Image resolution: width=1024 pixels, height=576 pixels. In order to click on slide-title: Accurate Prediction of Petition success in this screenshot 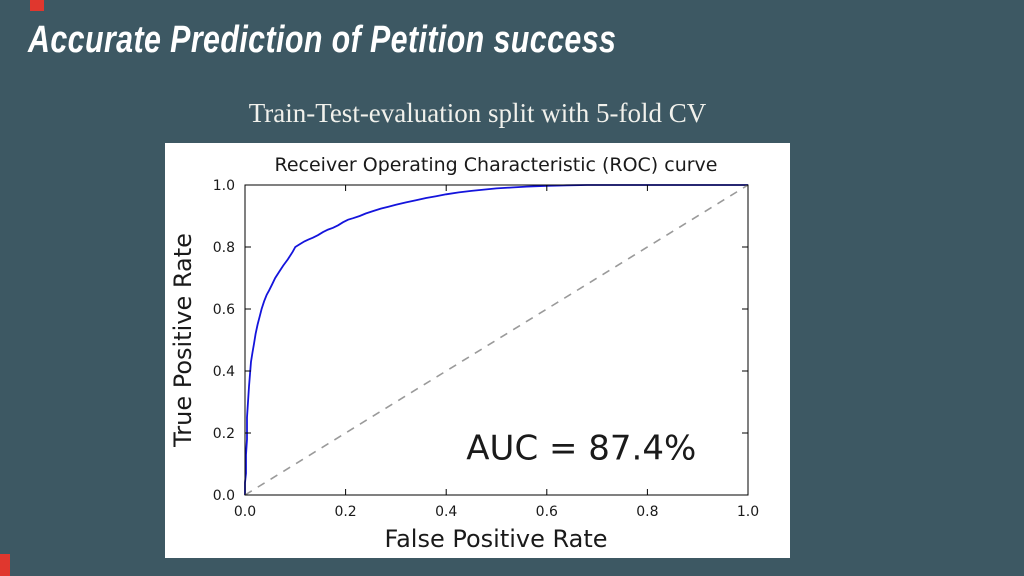, I will do `click(322, 40)`.